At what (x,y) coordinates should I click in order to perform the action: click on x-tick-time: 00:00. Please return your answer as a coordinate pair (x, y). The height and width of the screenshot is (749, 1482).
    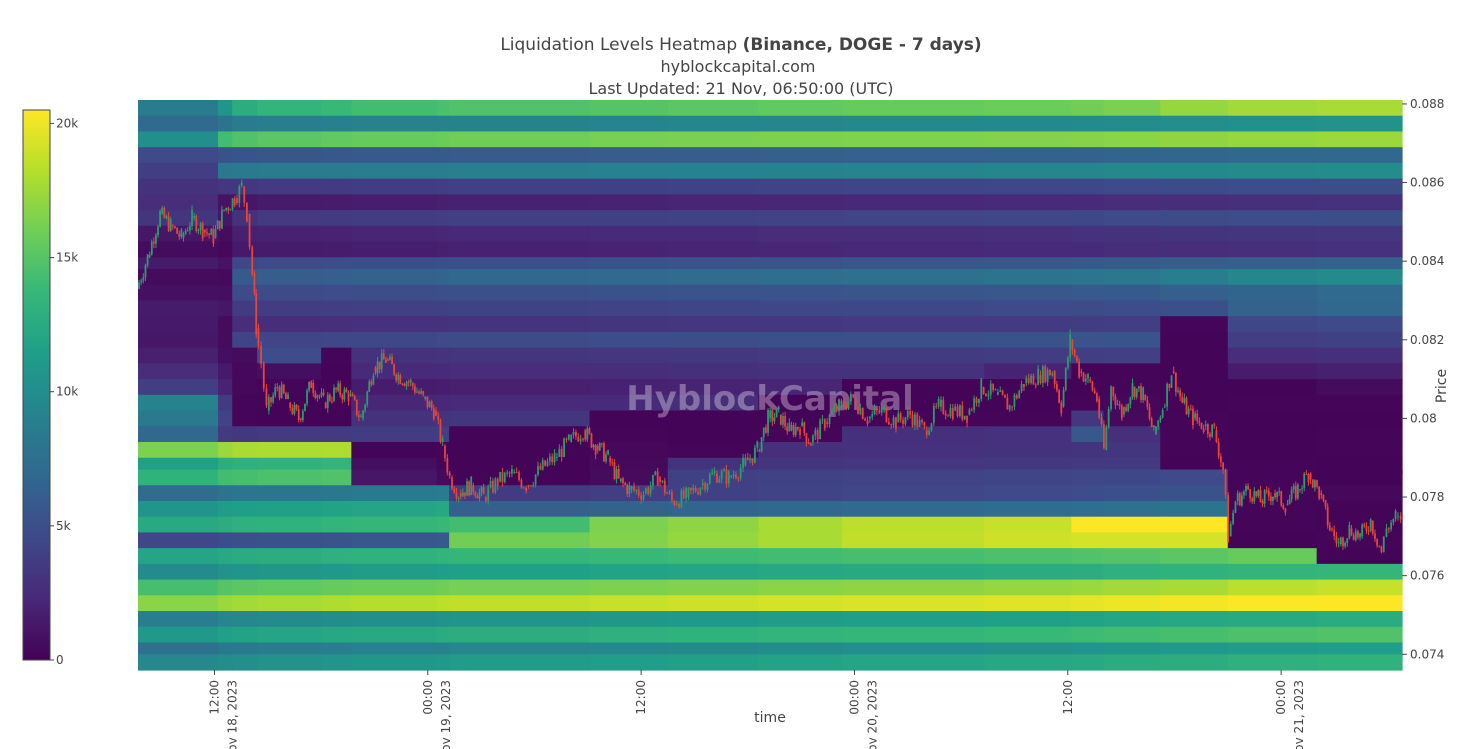
    Looking at the image, I should click on (854, 697).